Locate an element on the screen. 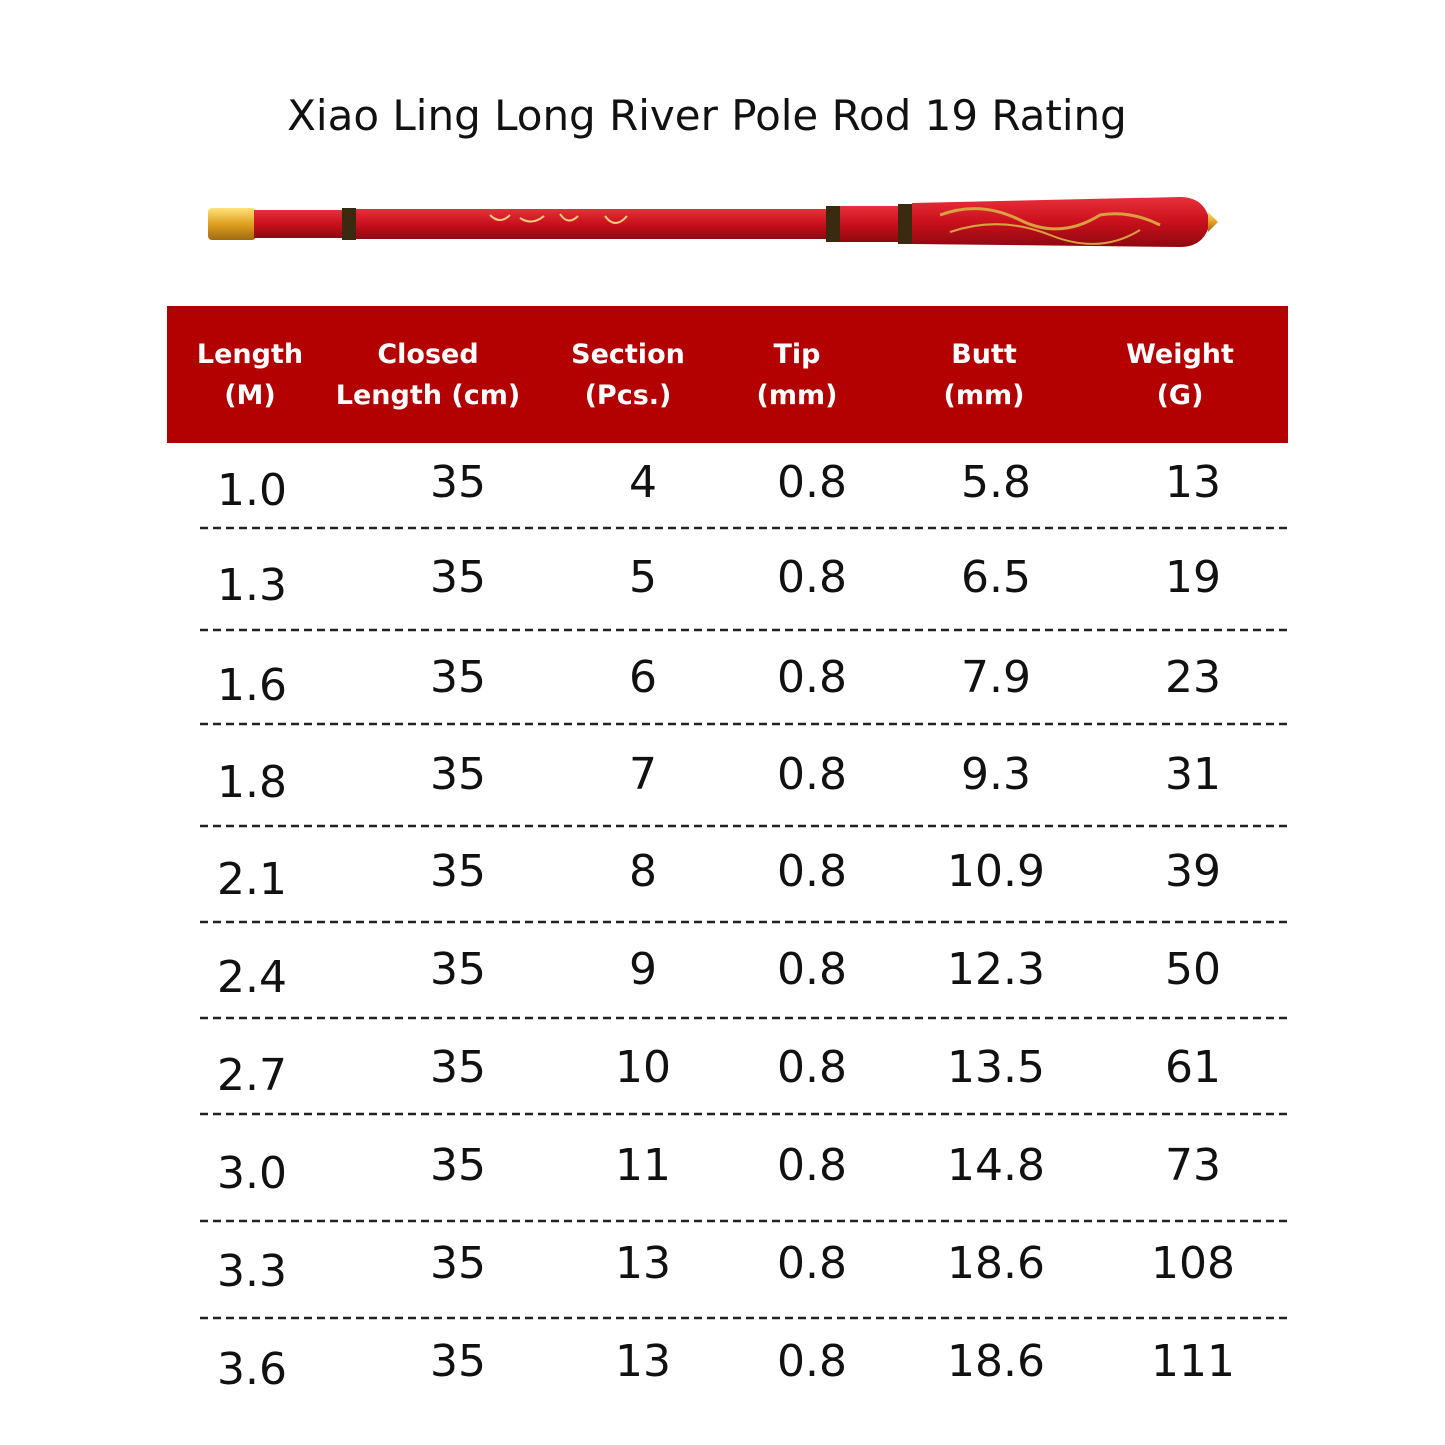  header-cell: (G) is located at coordinates (1180, 395).